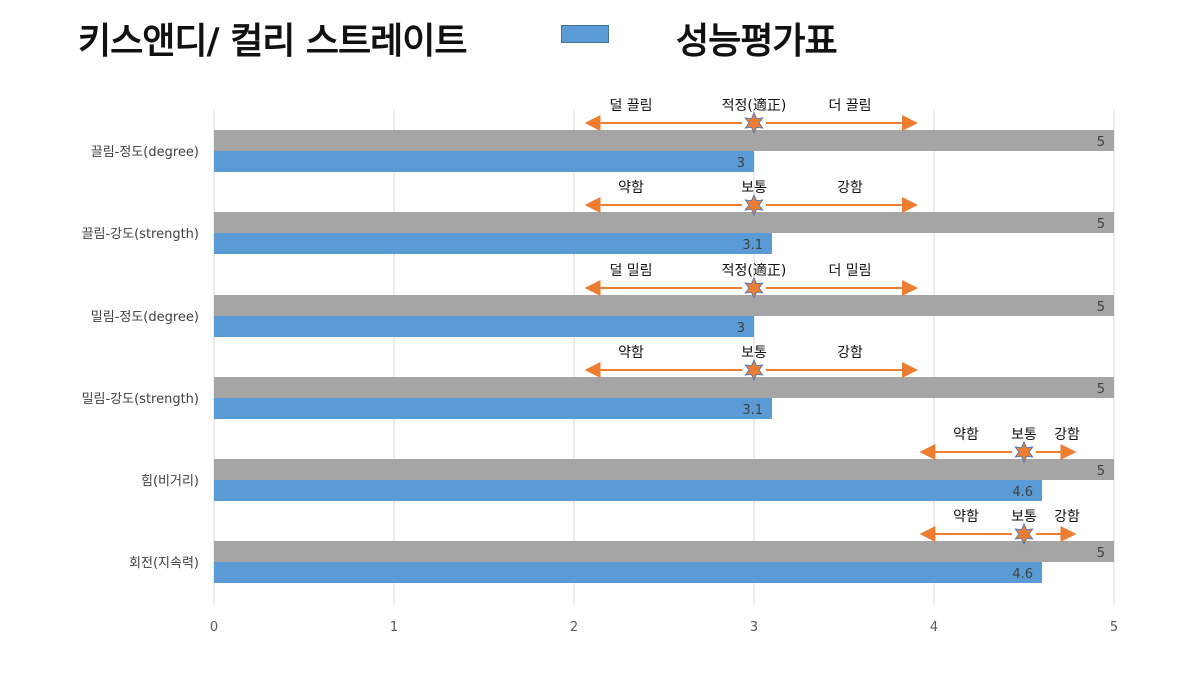 The height and width of the screenshot is (675, 1200). What do you see at coordinates (145, 317) in the screenshot?
I see `category-label: 밀림-정도(degree)` at bounding box center [145, 317].